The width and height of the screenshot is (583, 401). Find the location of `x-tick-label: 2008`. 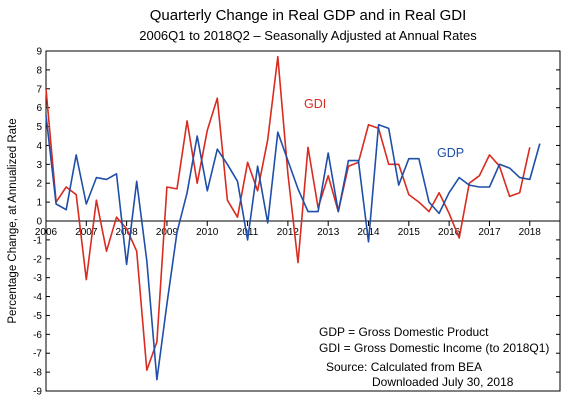

x-tick-label: 2008 is located at coordinates (127, 232).